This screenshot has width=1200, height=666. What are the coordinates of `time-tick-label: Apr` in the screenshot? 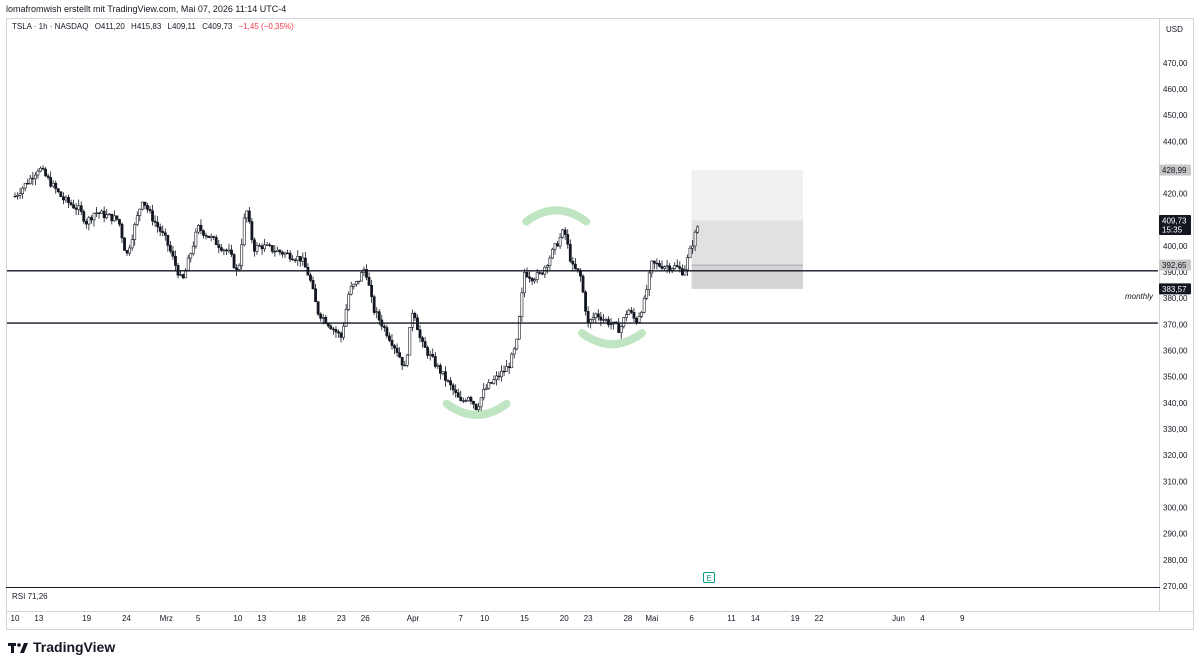 It's located at (413, 618).